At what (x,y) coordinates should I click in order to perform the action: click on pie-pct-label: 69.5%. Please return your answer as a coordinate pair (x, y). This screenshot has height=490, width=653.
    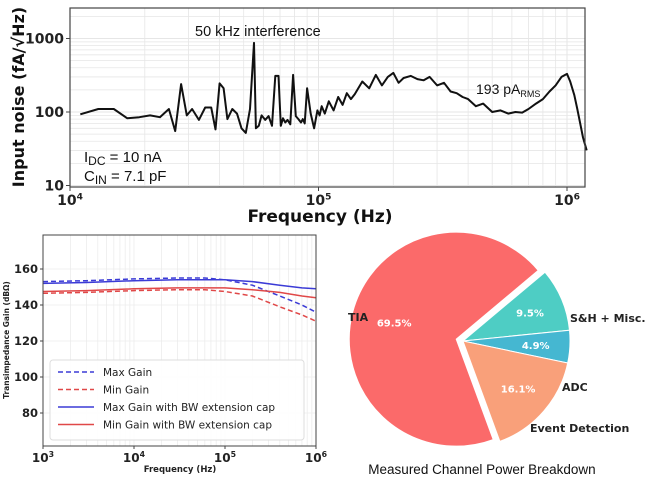
    Looking at the image, I should click on (394, 324).